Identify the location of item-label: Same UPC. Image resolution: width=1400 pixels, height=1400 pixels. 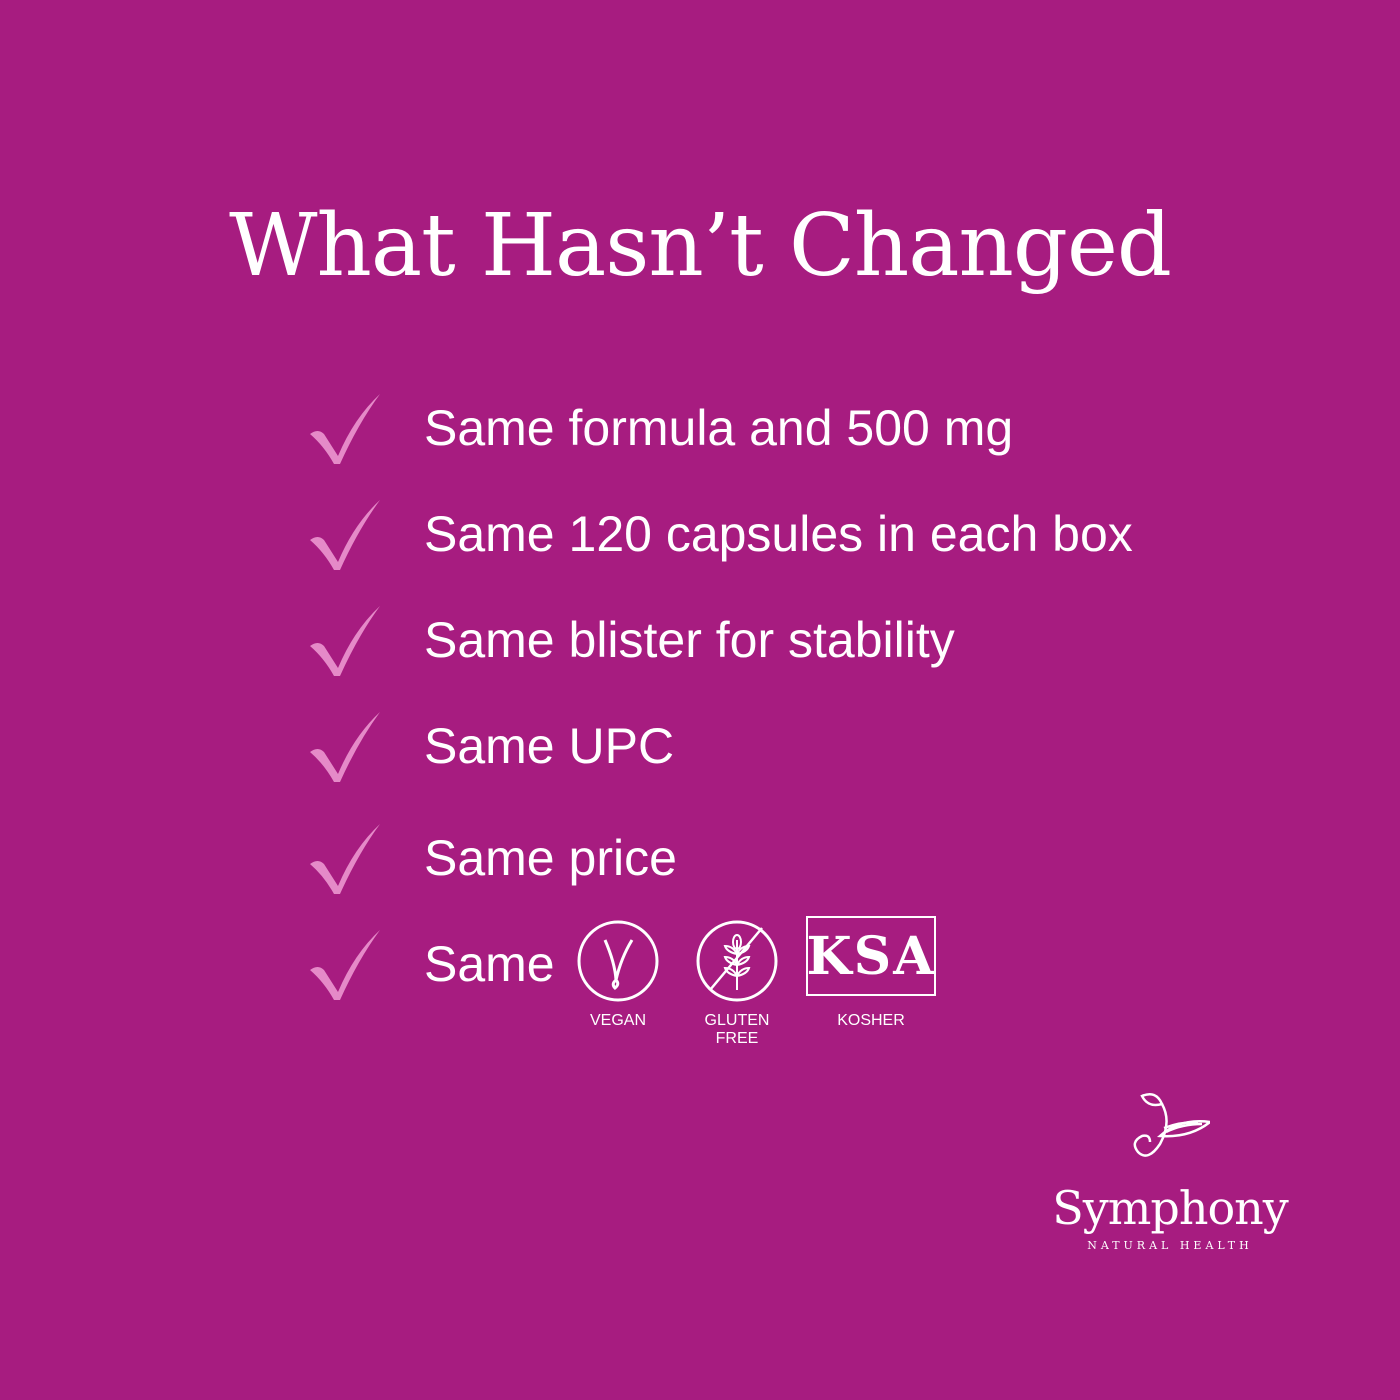
(549, 746).